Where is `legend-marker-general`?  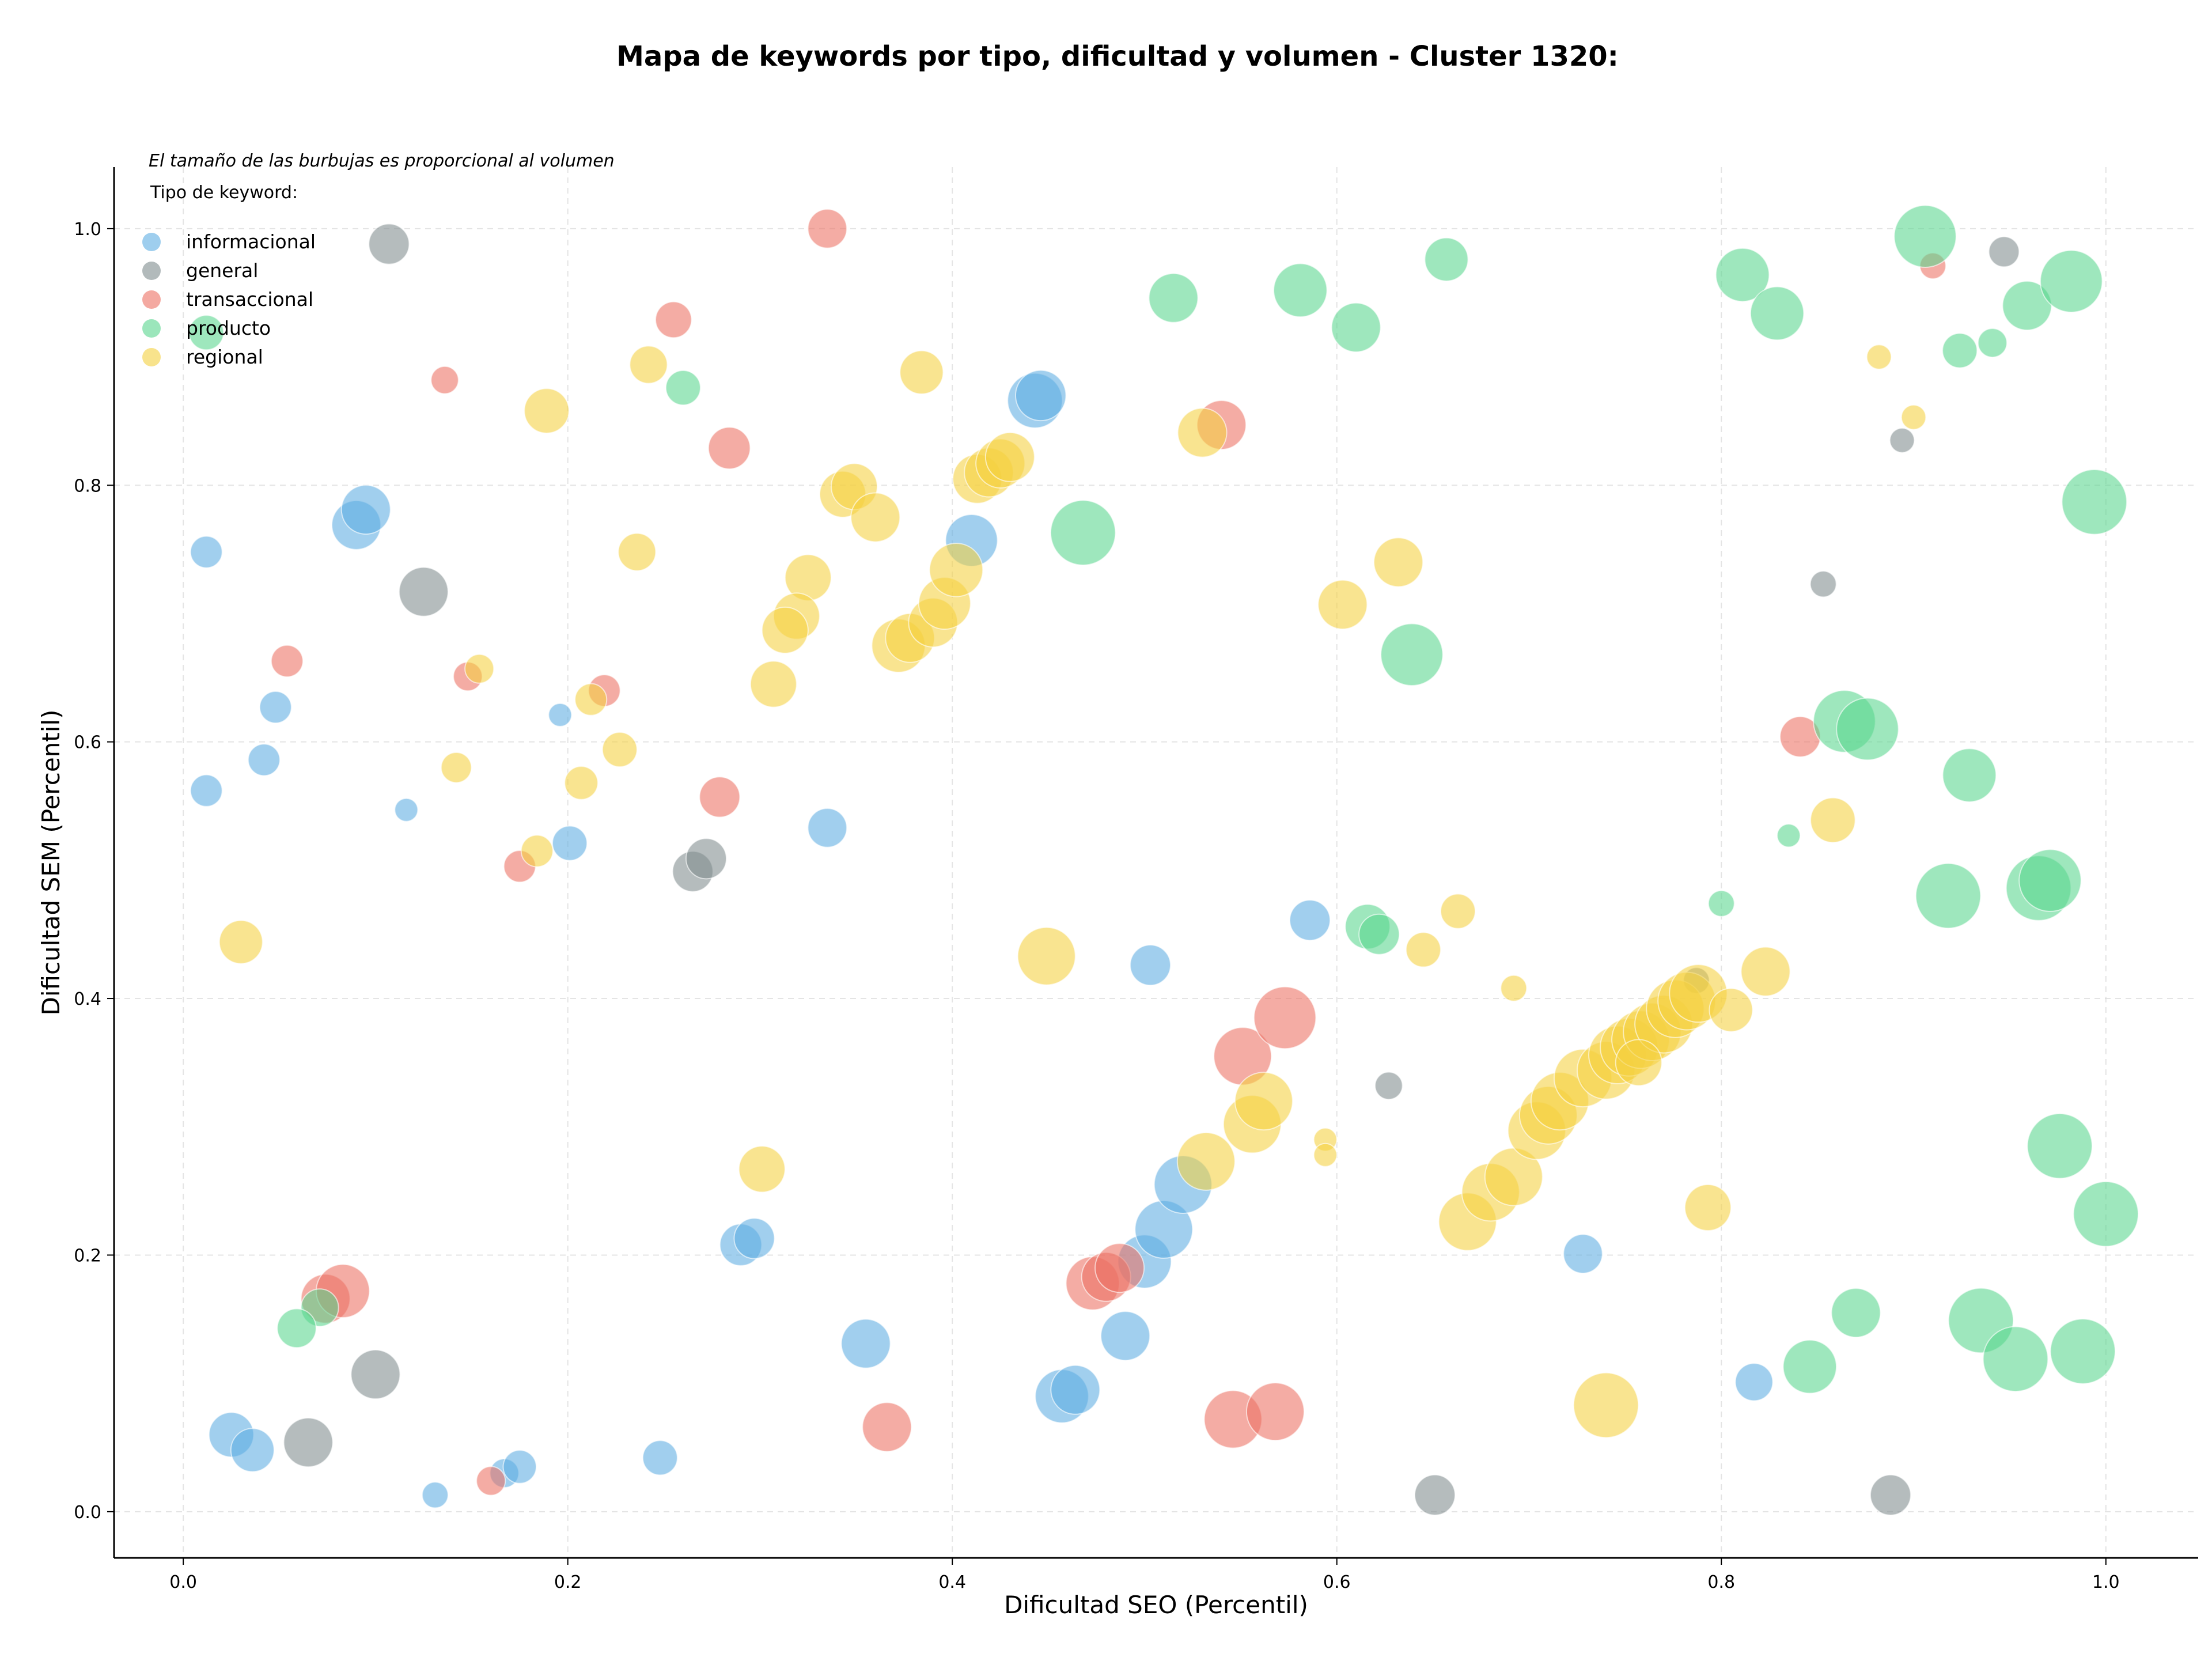
legend-marker-general is located at coordinates (151, 271).